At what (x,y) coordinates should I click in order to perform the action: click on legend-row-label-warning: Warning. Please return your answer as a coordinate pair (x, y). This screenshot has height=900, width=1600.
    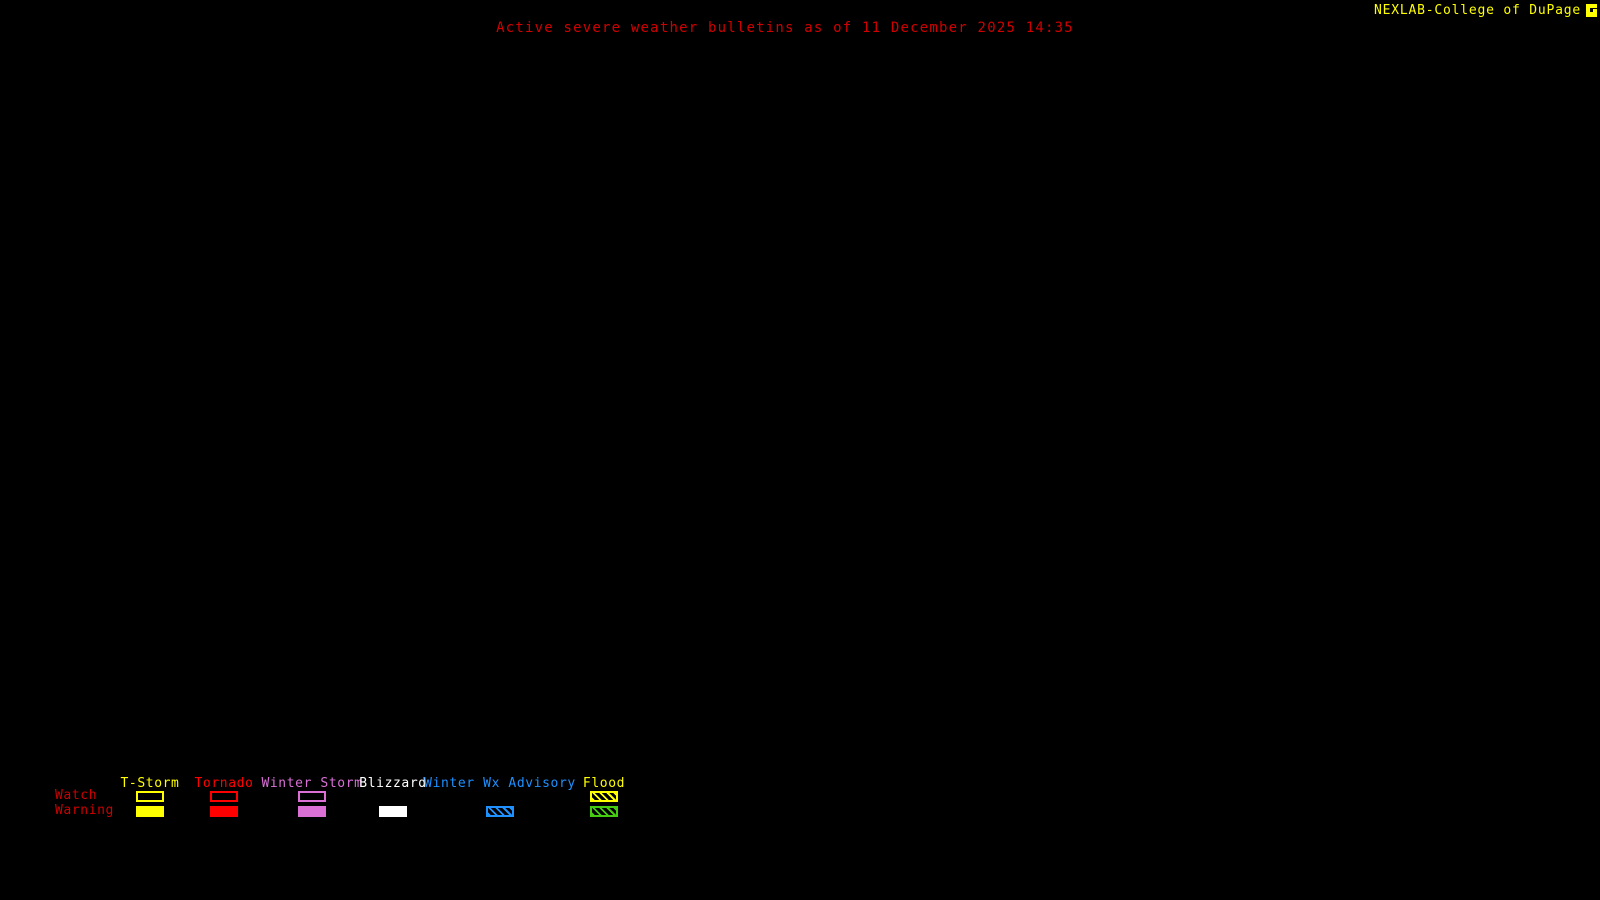
    Looking at the image, I should click on (84, 810).